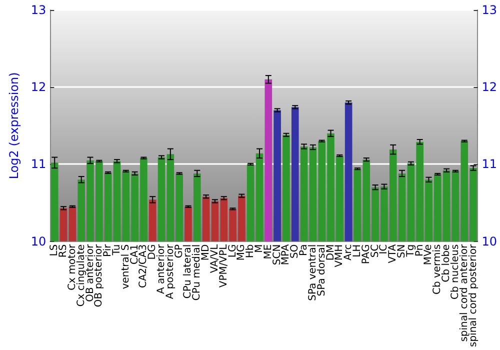 Image resolution: width=500 pixels, height=350 pixels. Describe the element at coordinates (126, 267) in the screenshot. I see `x-tick-label: ventral S` at that location.